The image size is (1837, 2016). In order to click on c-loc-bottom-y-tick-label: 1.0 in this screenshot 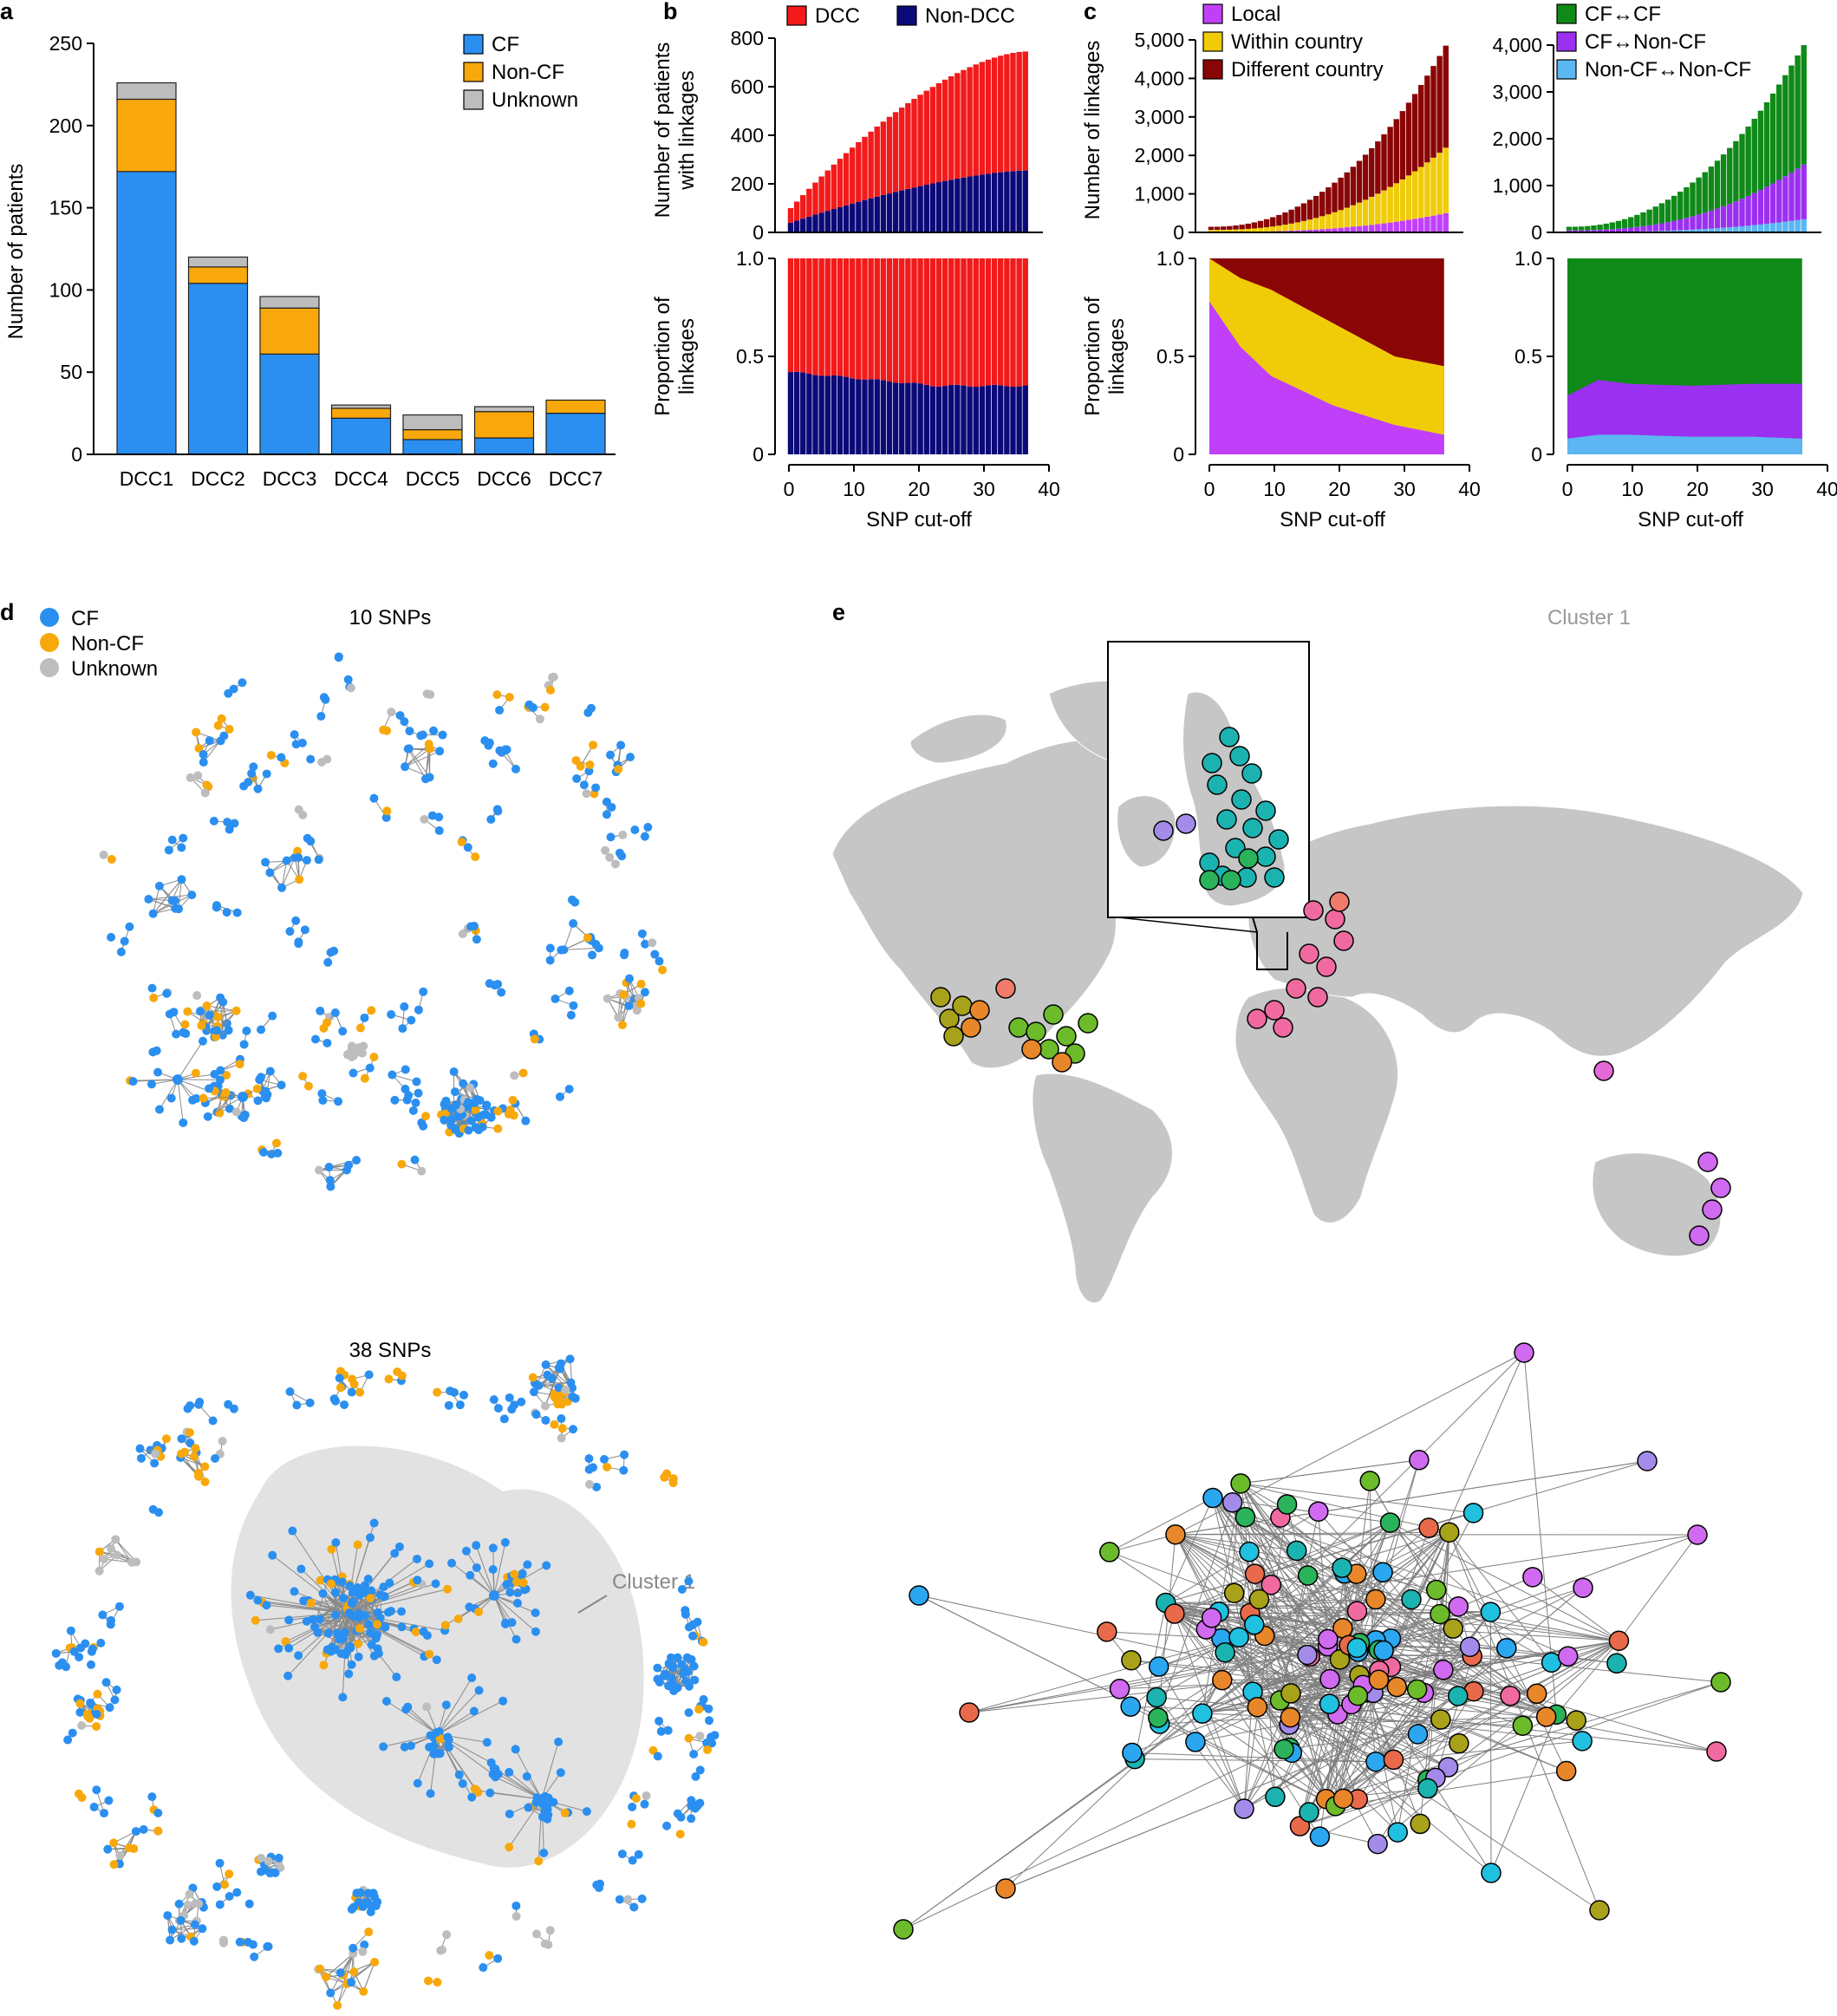, I will do `click(1170, 258)`.